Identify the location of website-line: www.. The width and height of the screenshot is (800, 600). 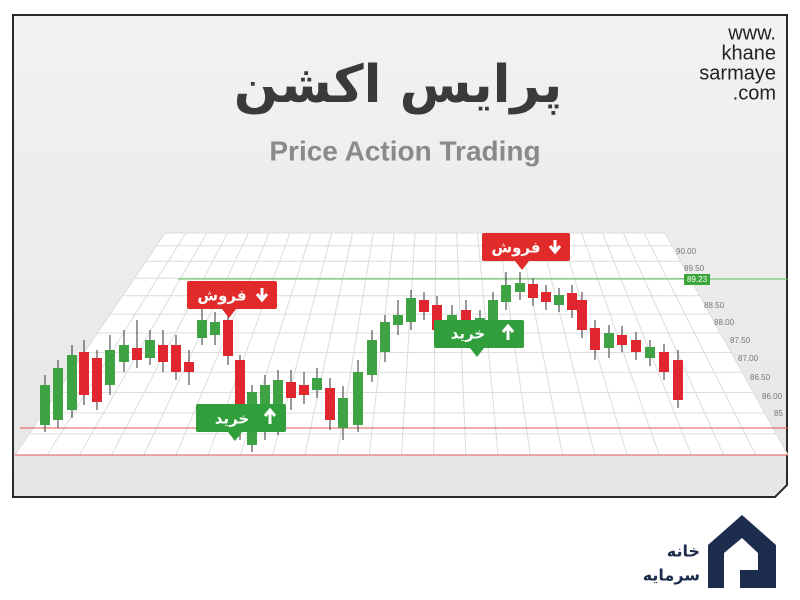
(751, 33).